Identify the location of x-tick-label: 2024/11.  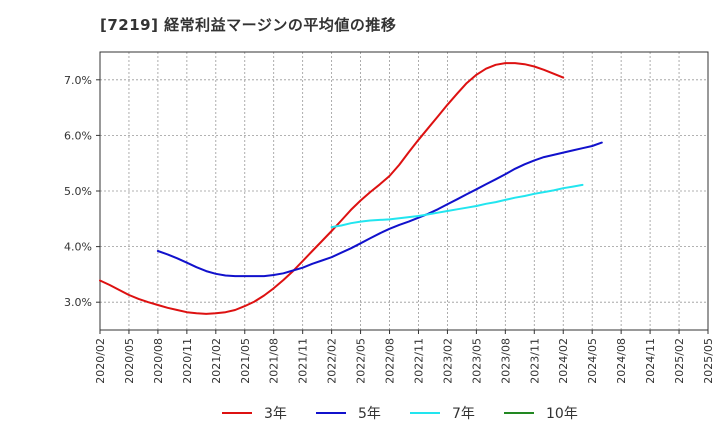
(650, 361).